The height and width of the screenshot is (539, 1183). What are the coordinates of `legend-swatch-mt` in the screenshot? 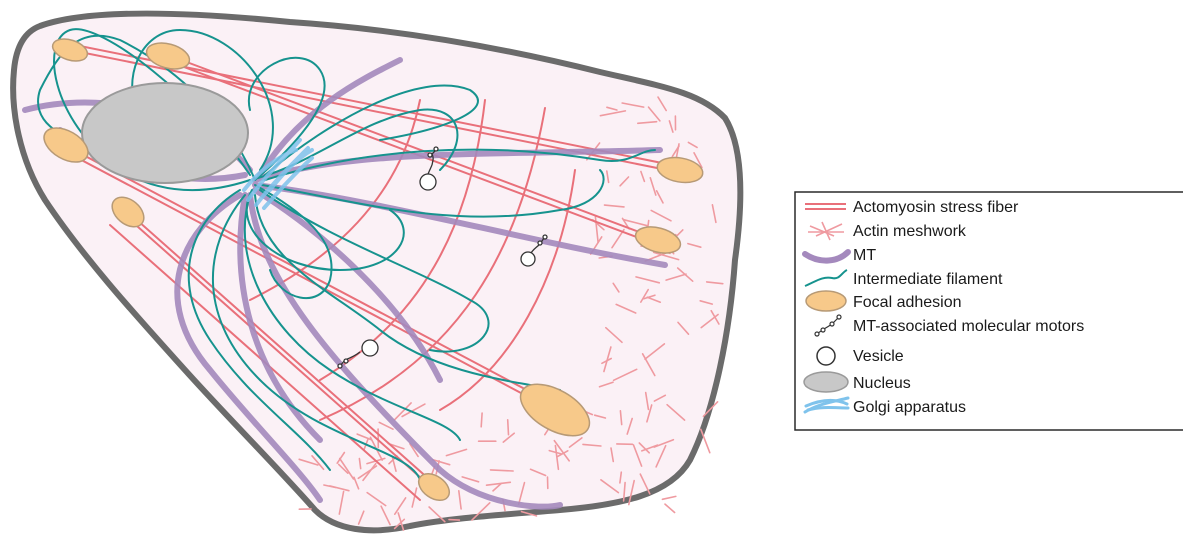 It's located at (826, 256).